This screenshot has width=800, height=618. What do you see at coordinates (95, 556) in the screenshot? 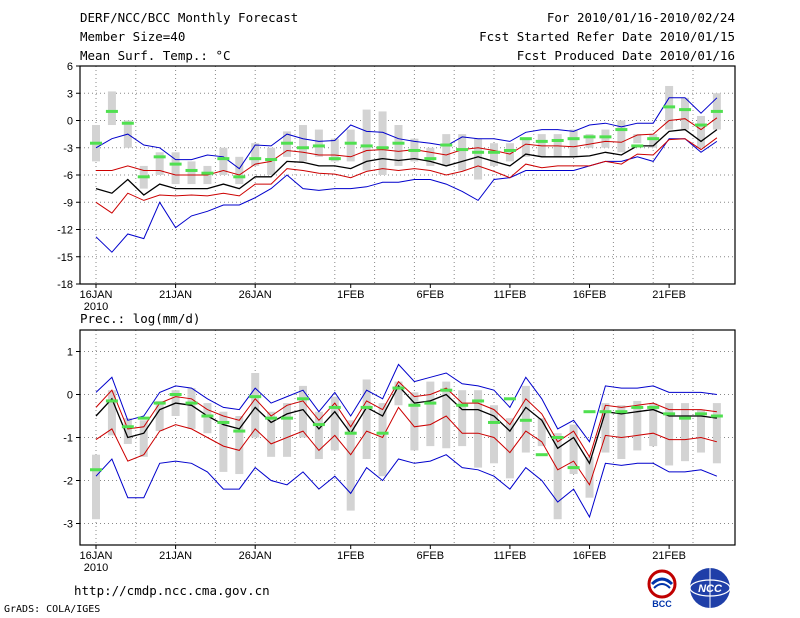
I see `prec-xtick-label: 16JAN` at bounding box center [95, 556].